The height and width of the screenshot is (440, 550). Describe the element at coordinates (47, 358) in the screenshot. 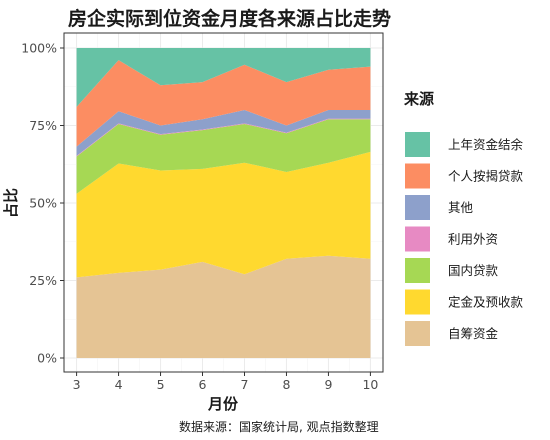

I see `y-tick-label: 0%` at that location.